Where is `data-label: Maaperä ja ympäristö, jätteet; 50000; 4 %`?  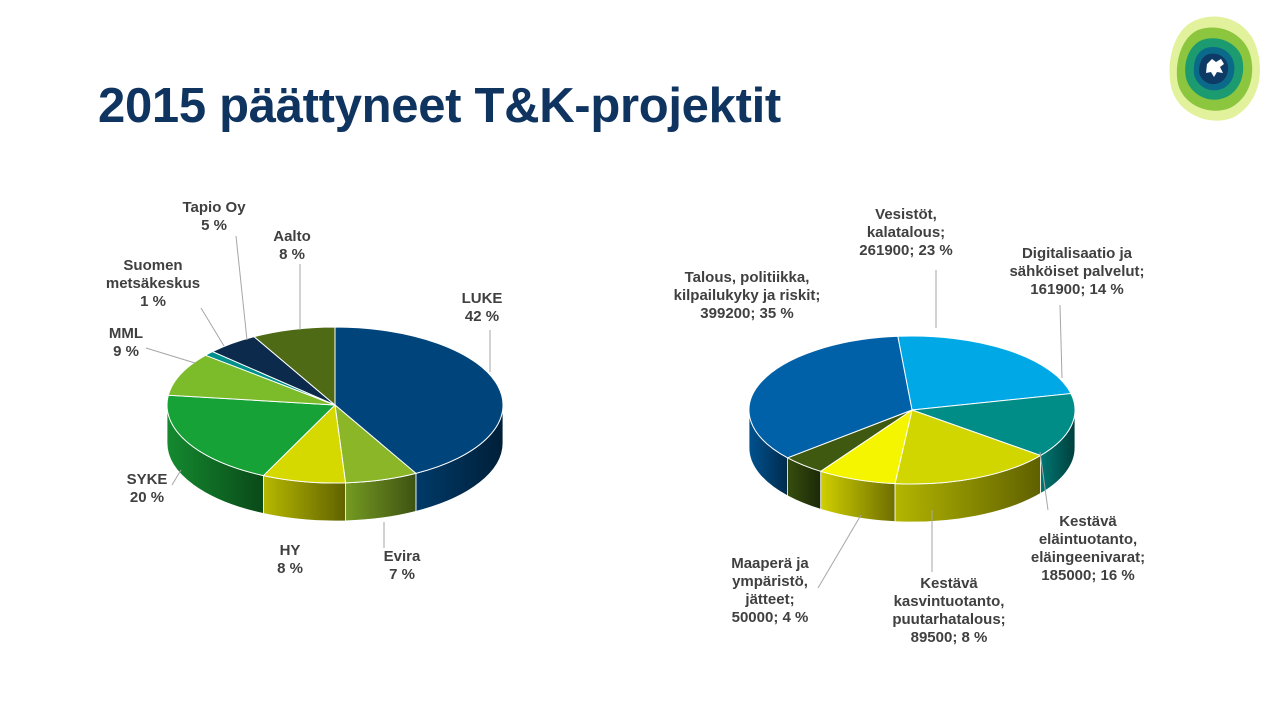 data-label: Maaperä ja ympäristö, jätteet; 50000; 4 % is located at coordinates (770, 590).